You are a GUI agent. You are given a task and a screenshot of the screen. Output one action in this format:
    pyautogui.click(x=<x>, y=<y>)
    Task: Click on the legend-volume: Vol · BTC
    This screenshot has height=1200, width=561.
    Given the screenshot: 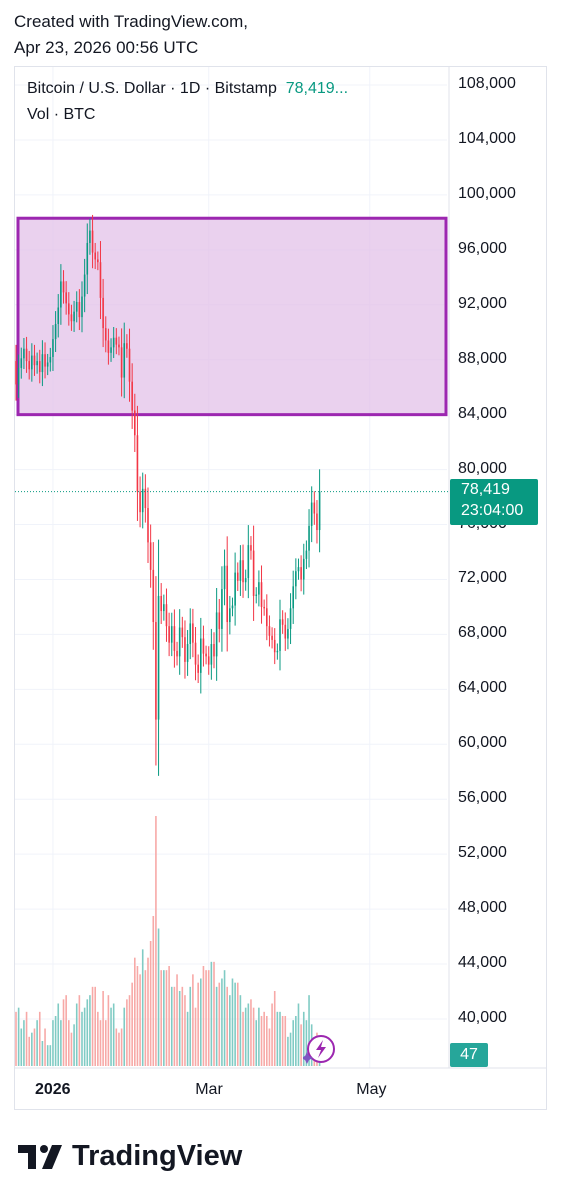 What is the action you would take?
    pyautogui.click(x=61, y=114)
    